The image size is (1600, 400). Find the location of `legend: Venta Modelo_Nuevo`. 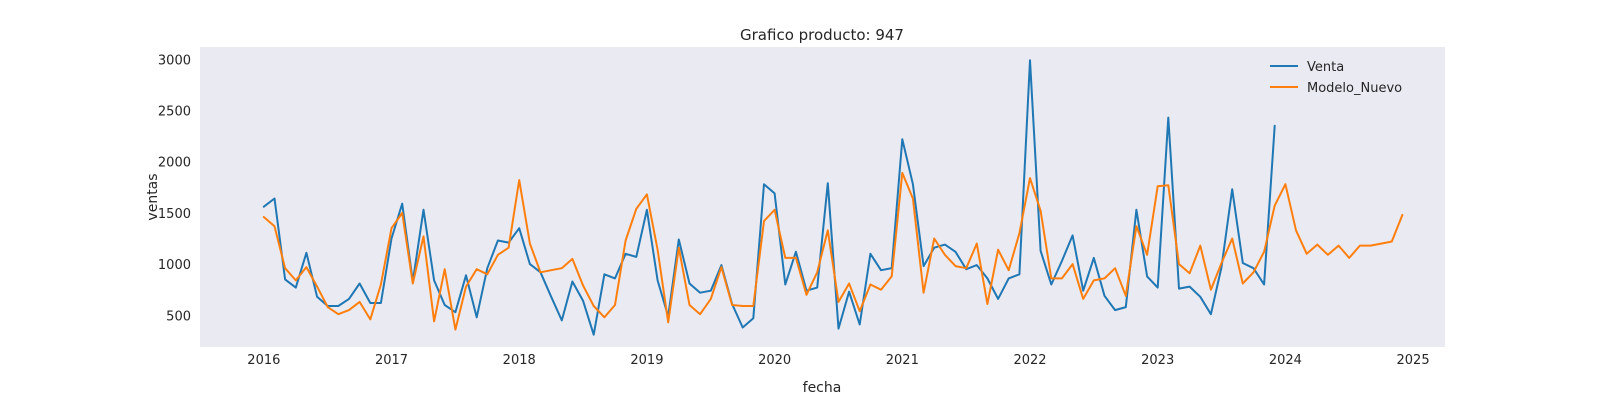

legend: Venta Modelo_Nuevo is located at coordinates (1336, 78).